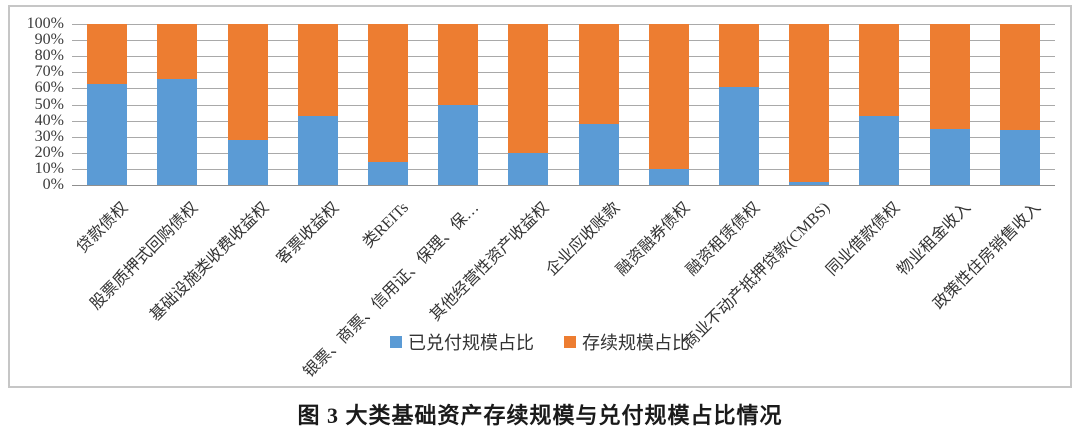 The height and width of the screenshot is (438, 1080). What do you see at coordinates (563, 57) in the screenshot?
I see `gridline-80%` at bounding box center [563, 57].